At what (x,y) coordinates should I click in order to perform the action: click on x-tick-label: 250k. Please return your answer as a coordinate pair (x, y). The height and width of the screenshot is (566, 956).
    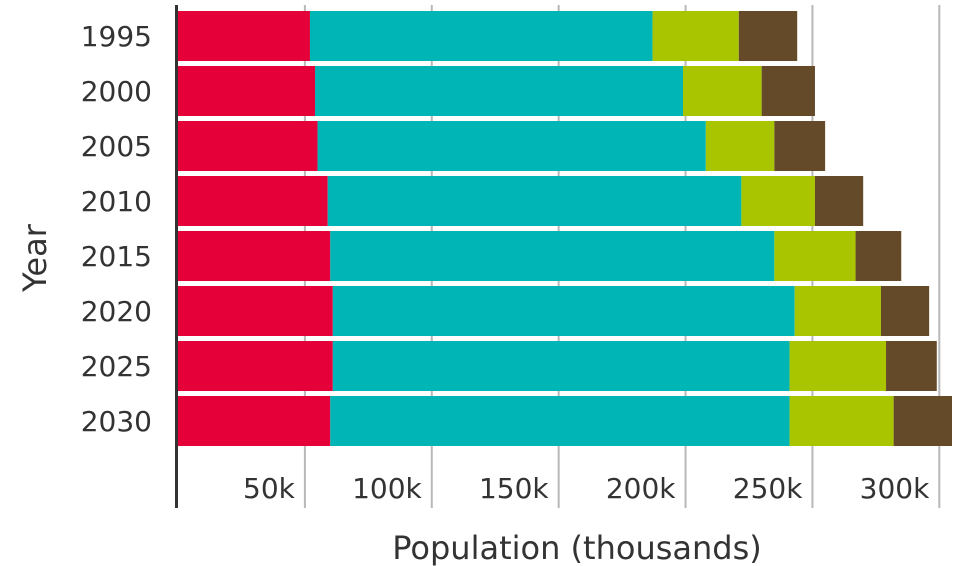
    Looking at the image, I should click on (768, 488).